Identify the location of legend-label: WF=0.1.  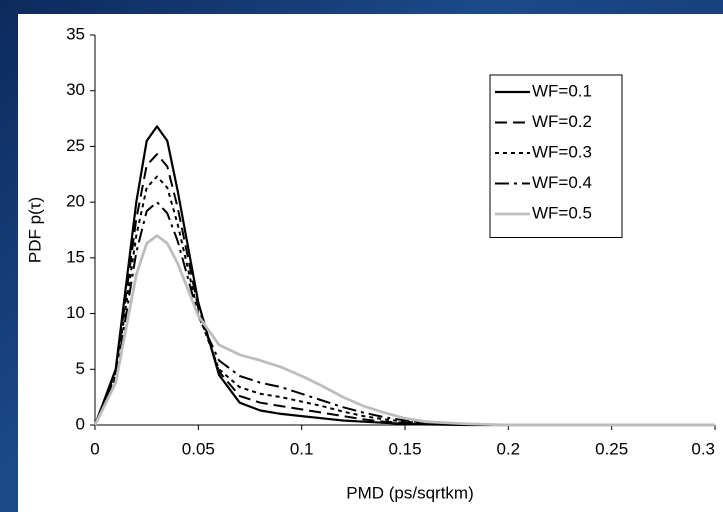
(562, 90).